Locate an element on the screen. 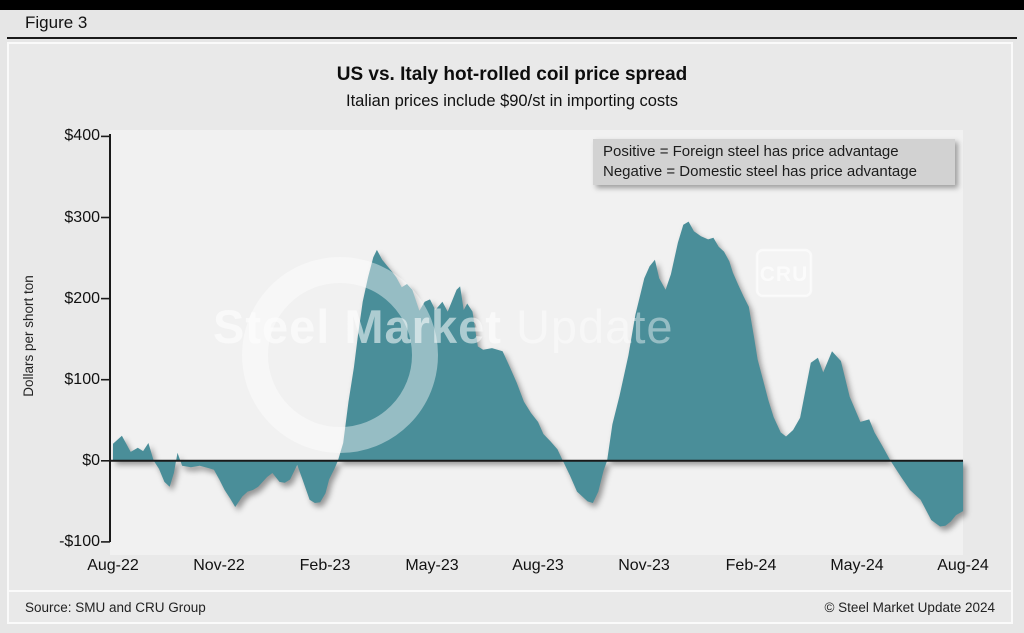 This screenshot has height=633, width=1024. x-tick-label: Aug-22 is located at coordinates (113, 565).